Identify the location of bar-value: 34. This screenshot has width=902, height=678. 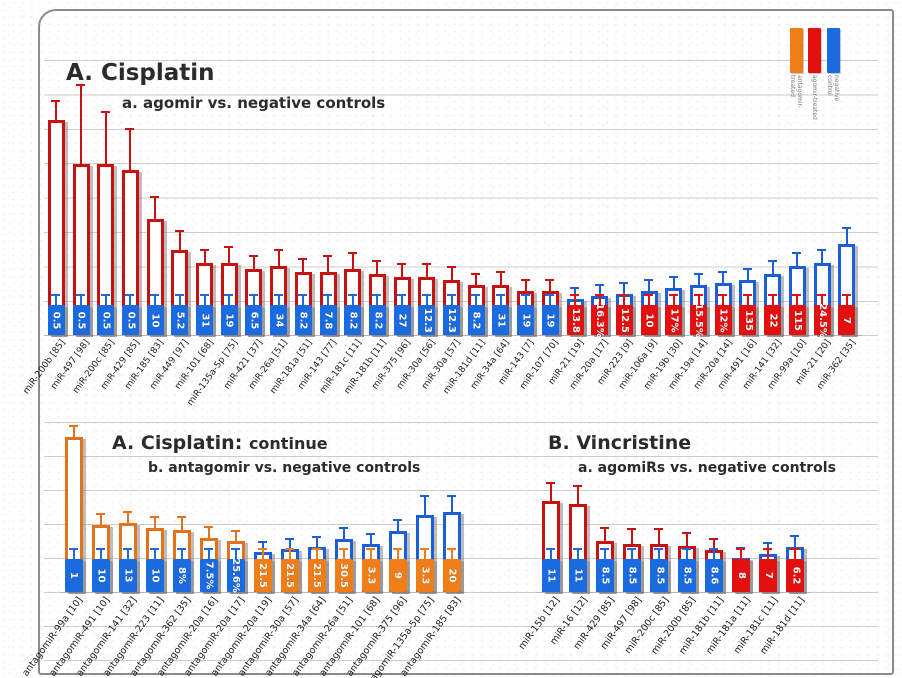
(278, 320).